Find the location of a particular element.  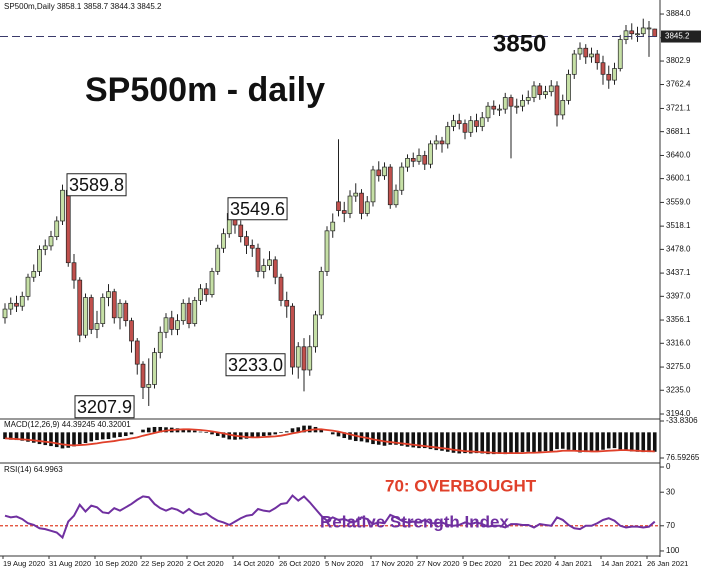

annotation: 3850 is located at coordinates (519, 43).